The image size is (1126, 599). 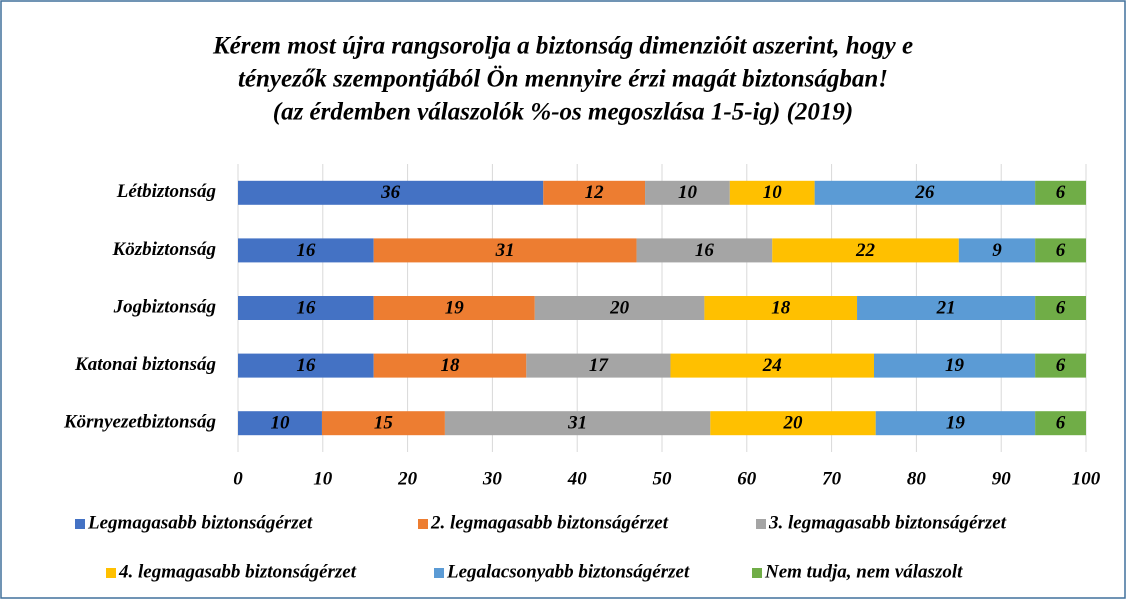 I want to click on data-label: 24, so click(x=772, y=365).